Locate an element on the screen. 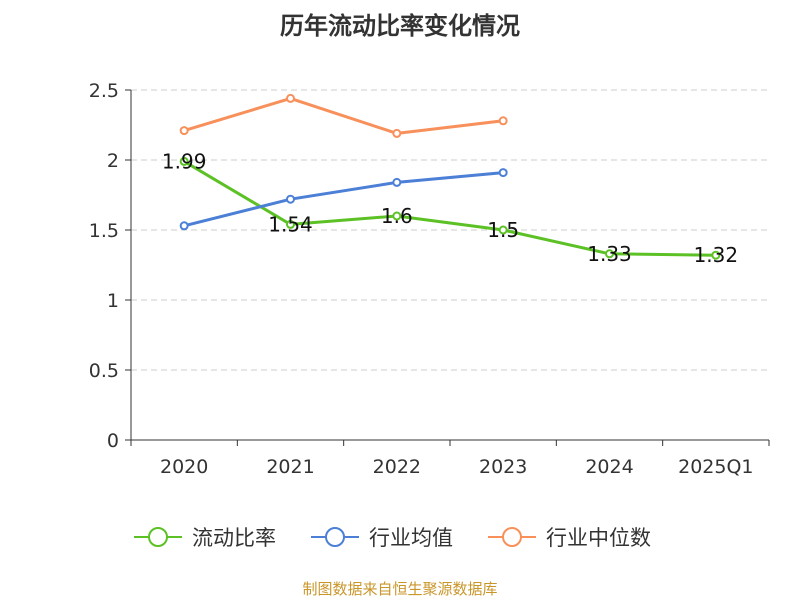 Image resolution: width=800 pixels, height=600 pixels. data-label-5: 1.32 is located at coordinates (716, 255).